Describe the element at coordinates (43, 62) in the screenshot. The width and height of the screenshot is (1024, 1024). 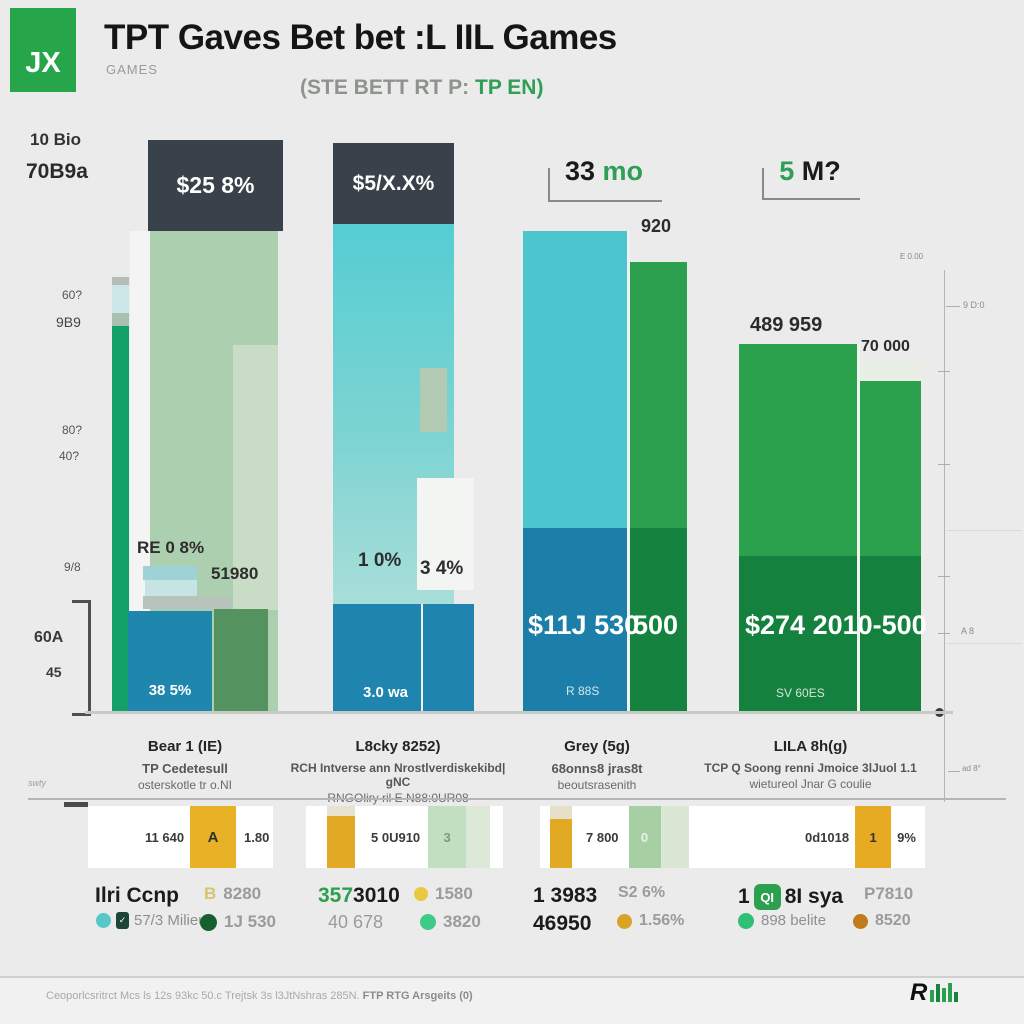
I see `brand-logo-text: JX` at that location.